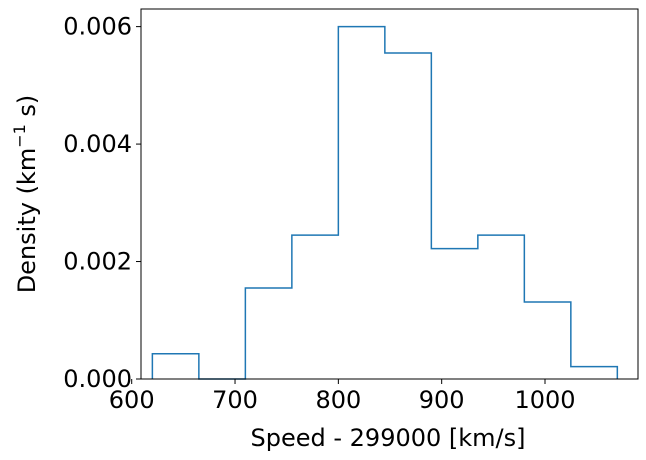 This screenshot has height=460, width=646. What do you see at coordinates (235, 400) in the screenshot?
I see `x-tick-label: 700` at bounding box center [235, 400].